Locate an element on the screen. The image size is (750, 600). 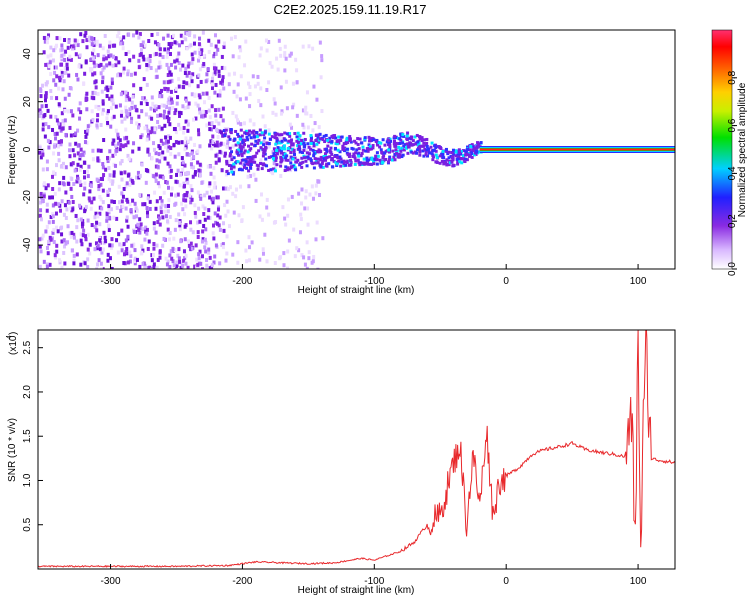
spectrogram-y-tick-label: -20 is located at coordinates (27, 197).